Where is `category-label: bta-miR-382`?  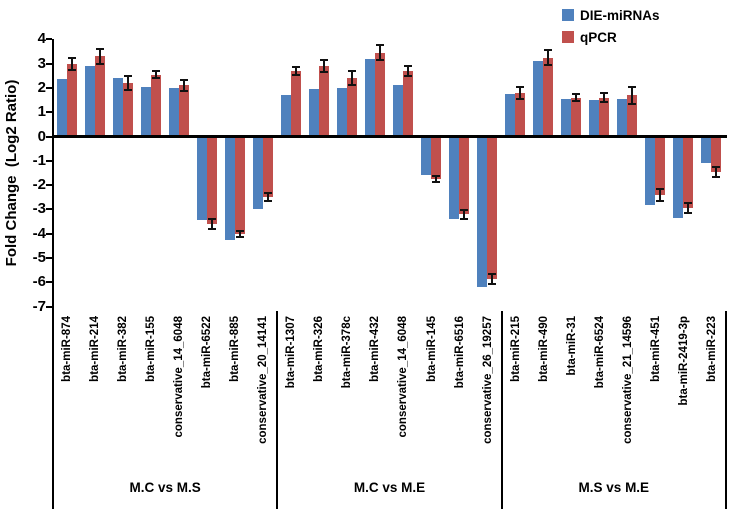 category-label: bta-miR-382 is located at coordinates (123, 349).